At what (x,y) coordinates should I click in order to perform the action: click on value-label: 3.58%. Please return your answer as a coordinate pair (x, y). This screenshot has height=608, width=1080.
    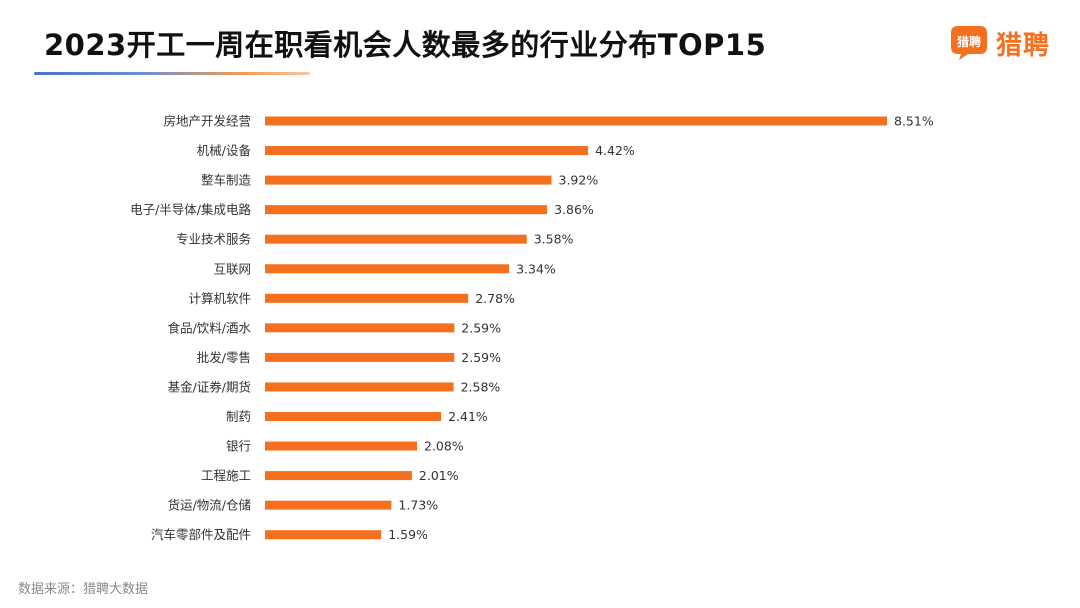
    Looking at the image, I should click on (554, 239).